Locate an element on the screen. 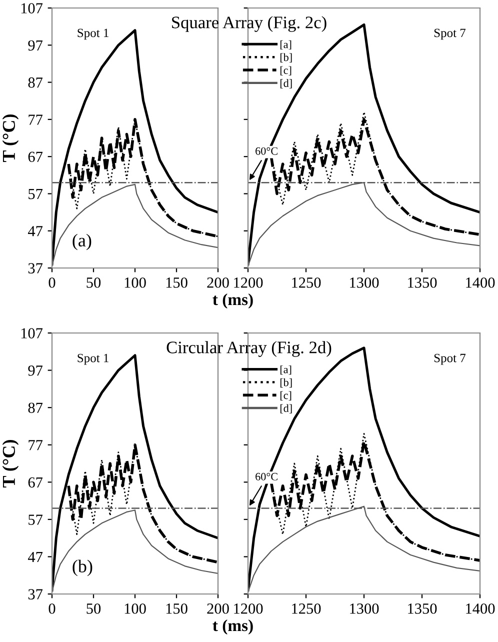  chart-title: Square Array (Fig. 2c) is located at coordinates (249, 24).